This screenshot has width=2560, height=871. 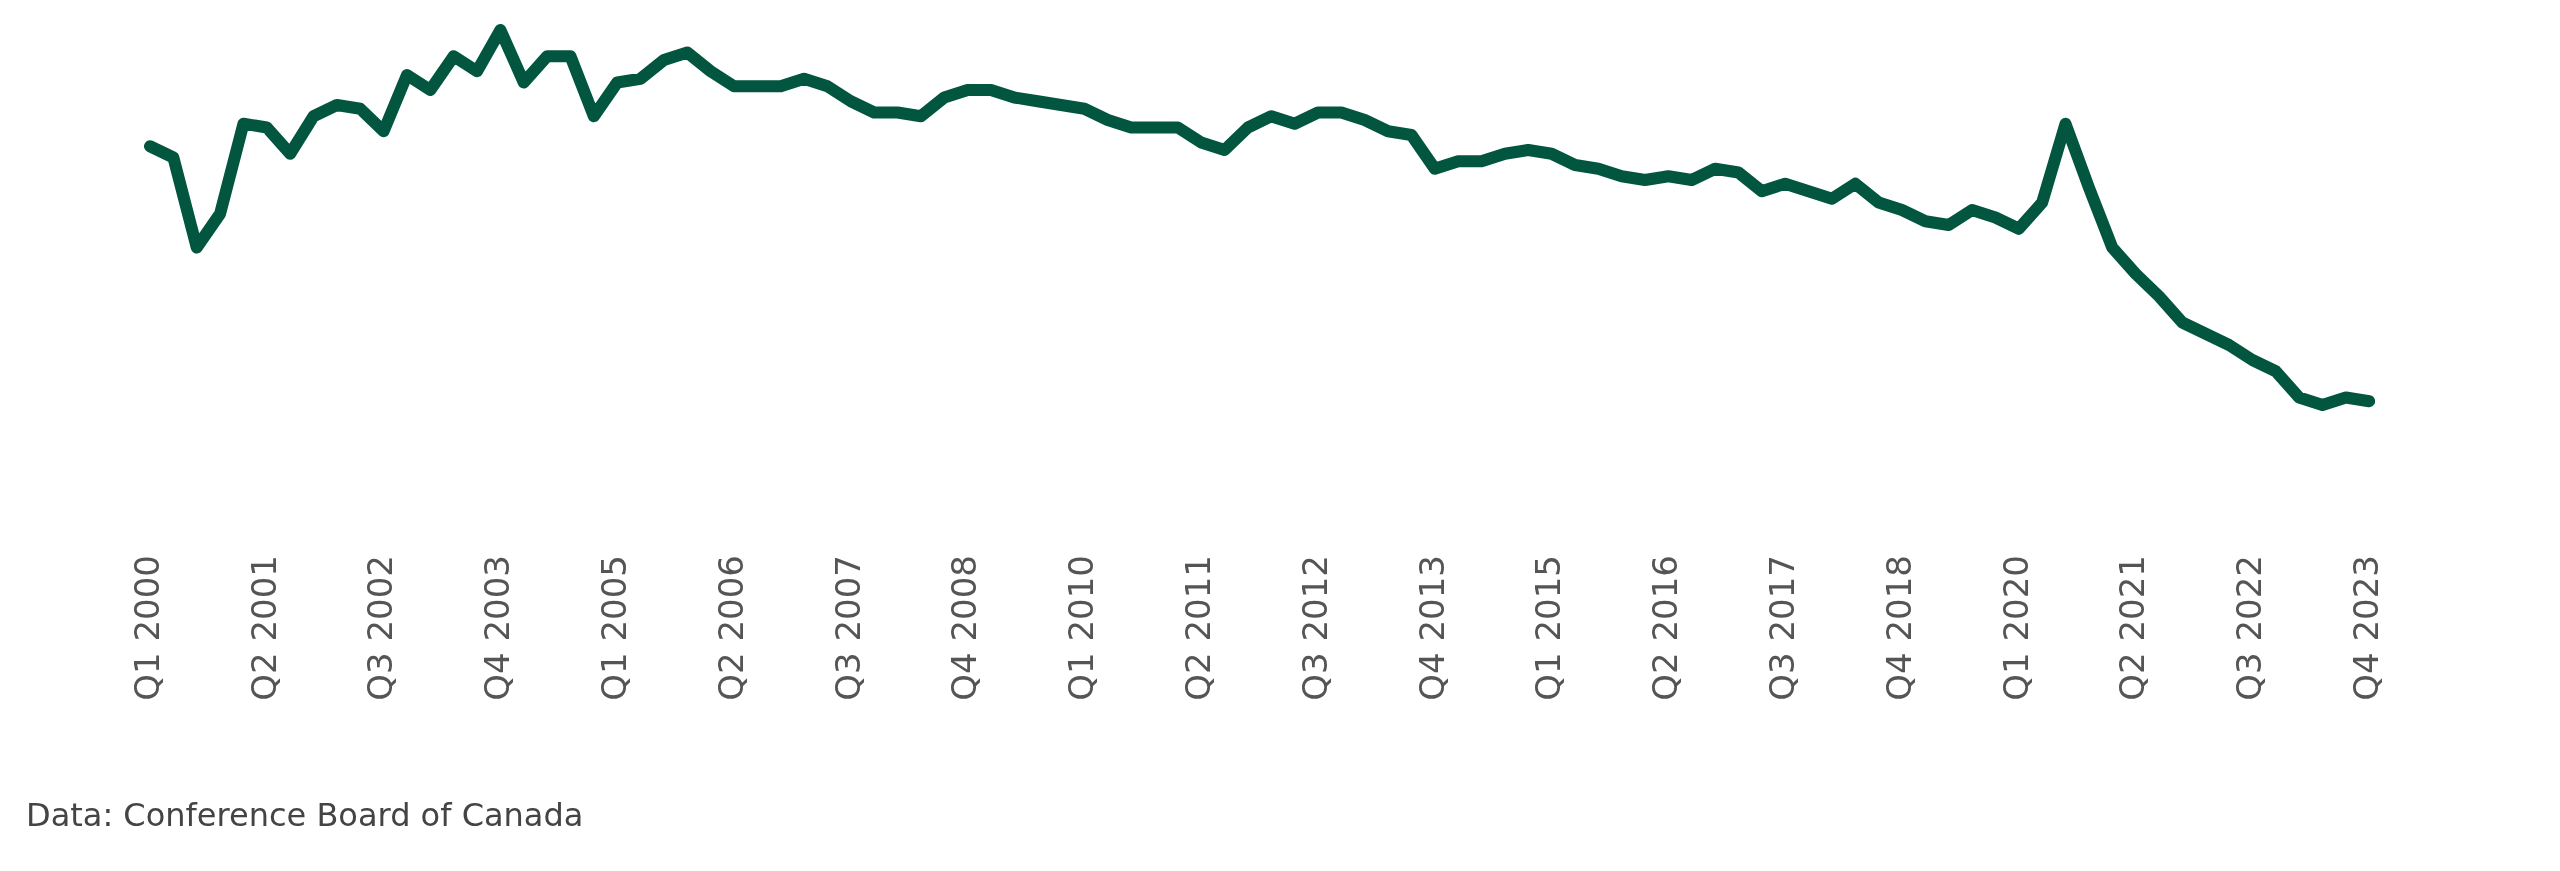 I want to click on x-tick-label: Q4 2023, so click(x=2366, y=628).